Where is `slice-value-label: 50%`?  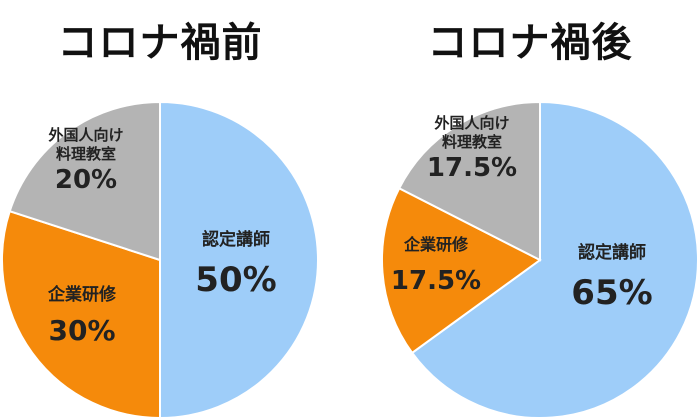
slice-value-label: 50% is located at coordinates (235, 280).